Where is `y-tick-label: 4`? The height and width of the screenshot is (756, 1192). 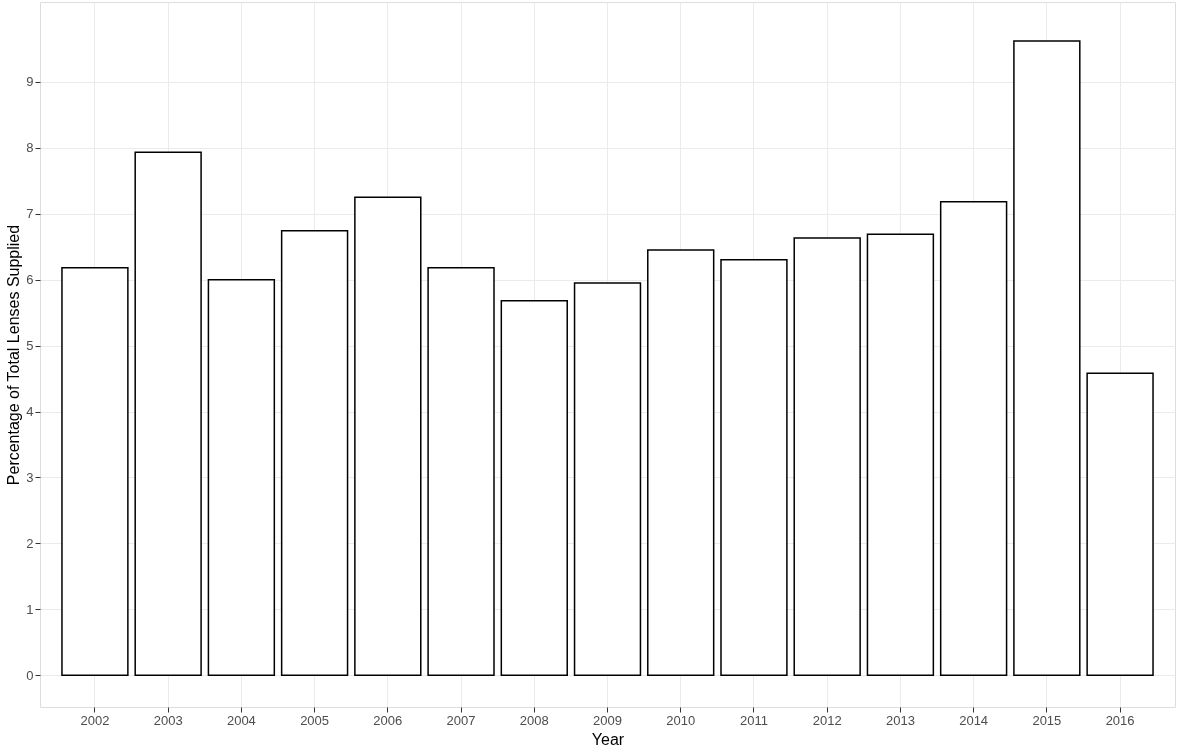
y-tick-label: 4 is located at coordinates (30, 412).